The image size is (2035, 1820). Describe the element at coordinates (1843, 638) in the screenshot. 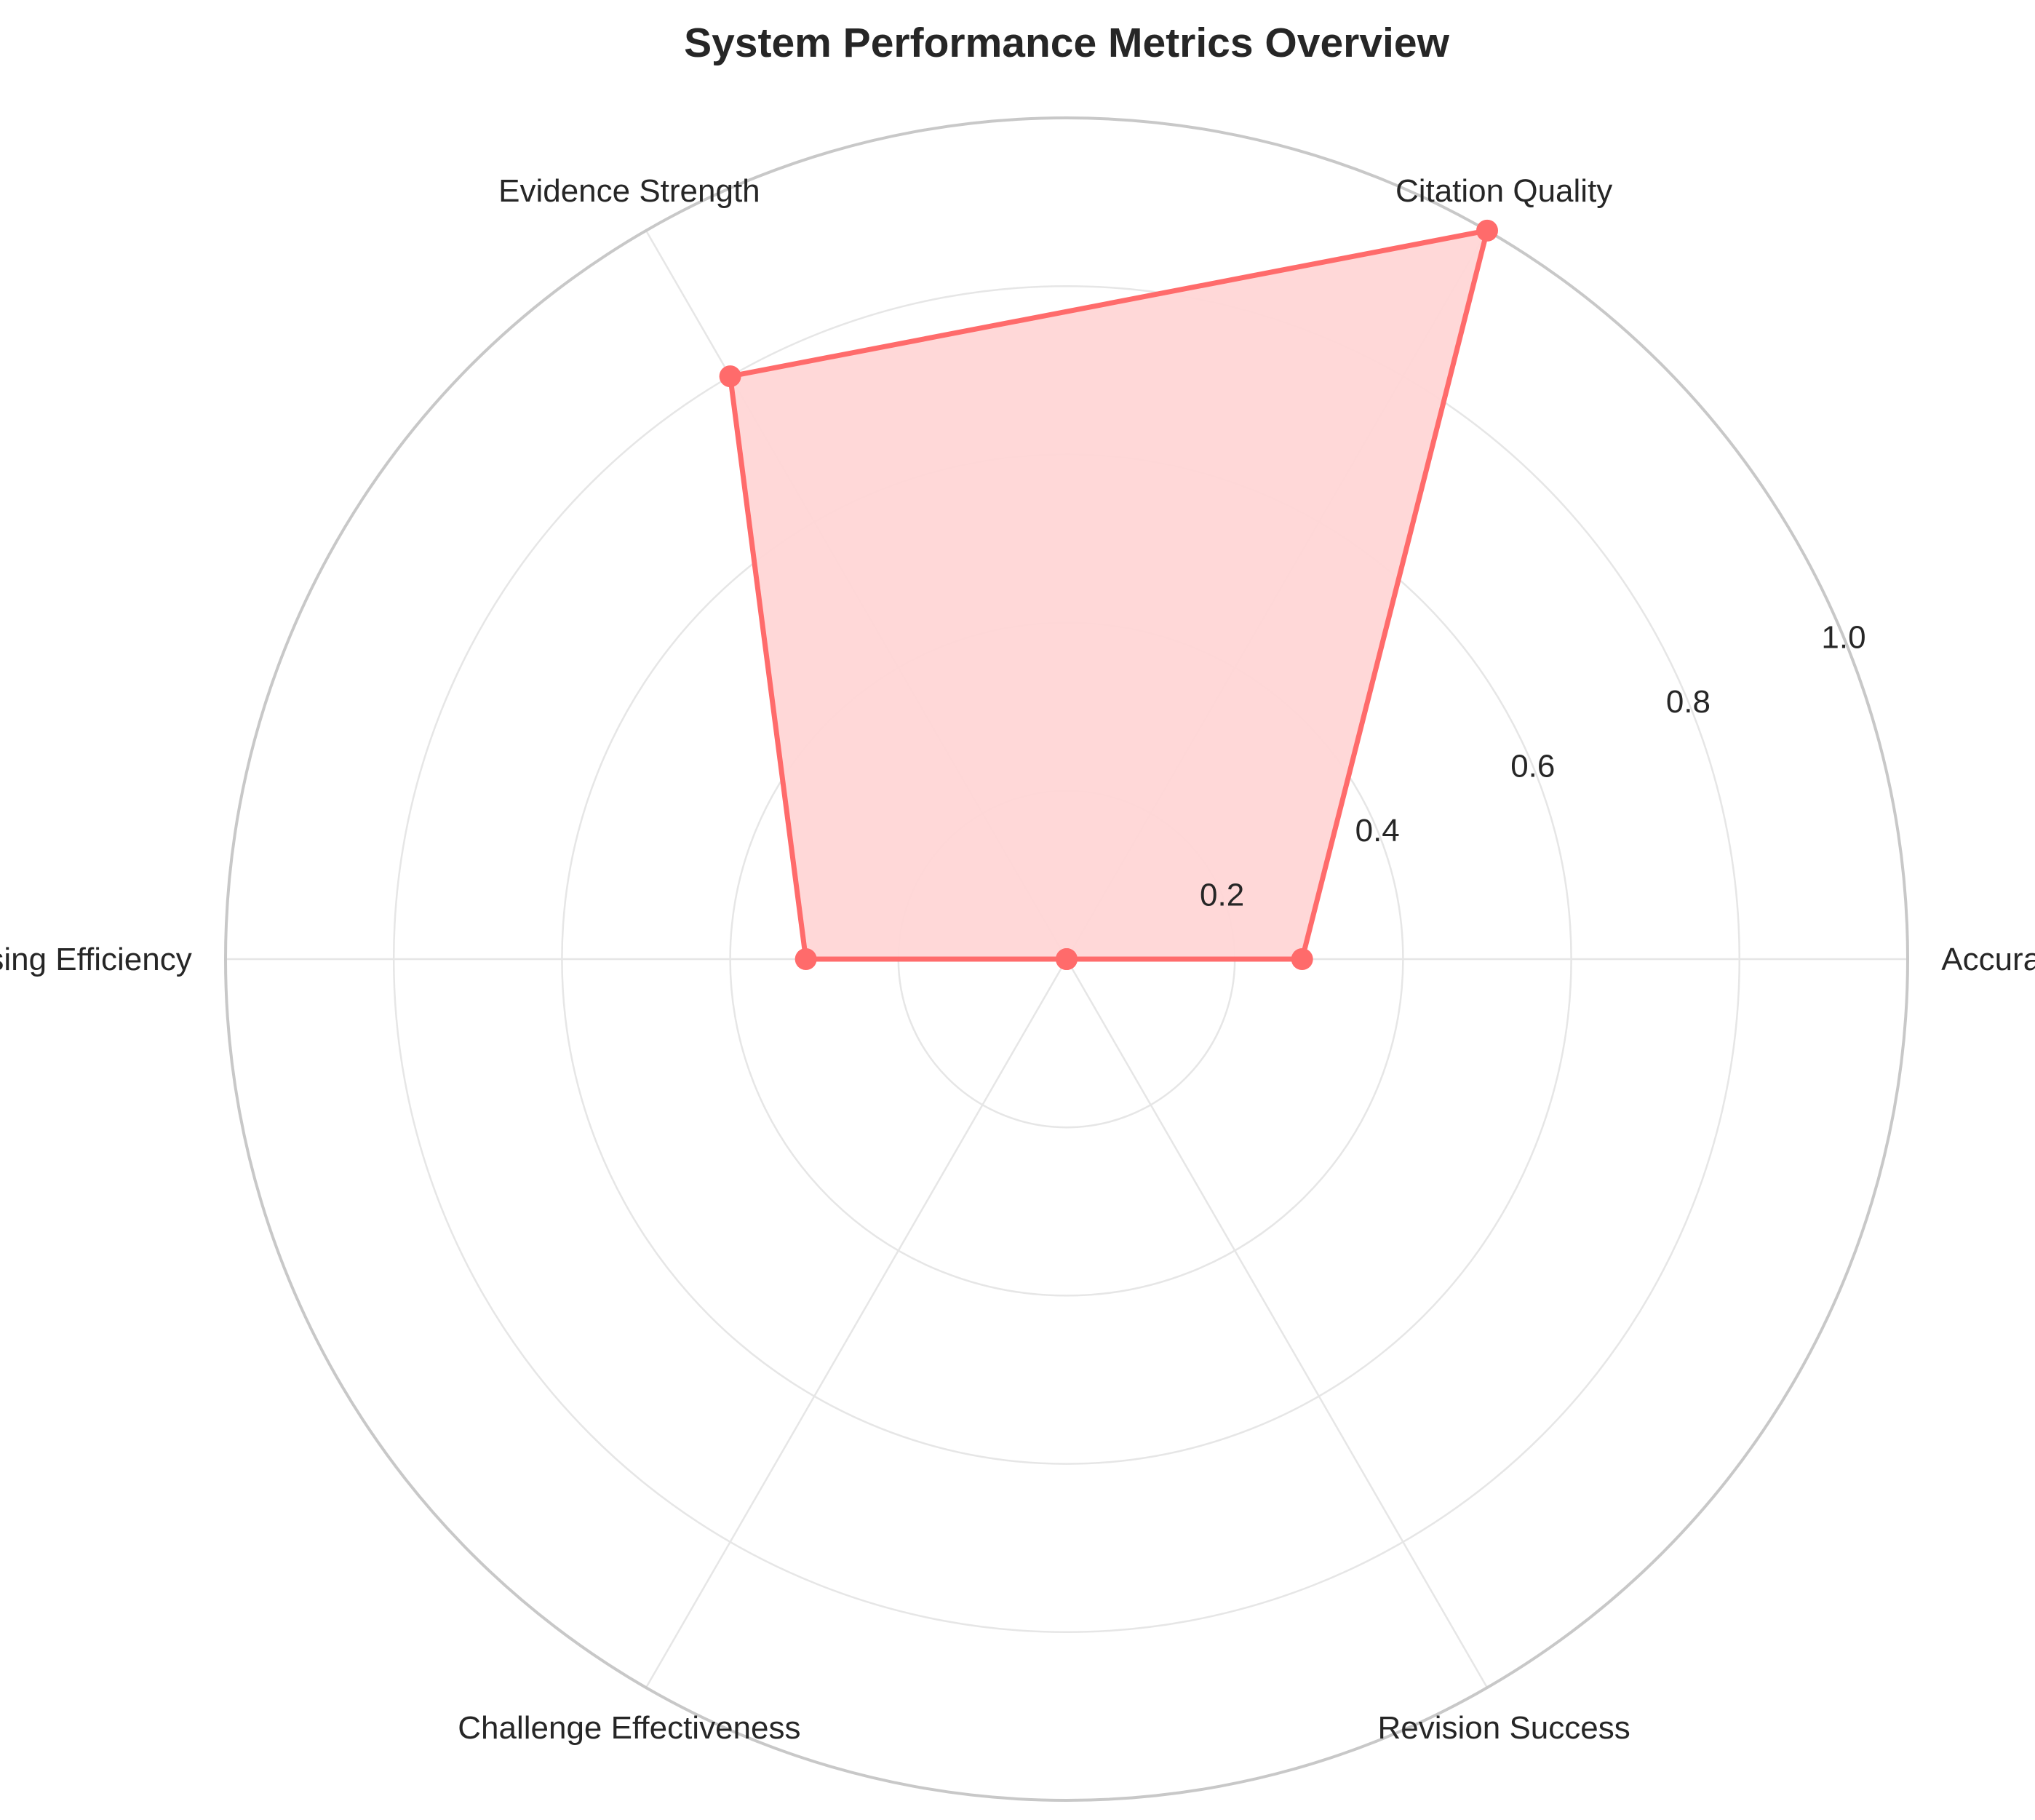

I see `radial-tick-label: 1.0` at that location.